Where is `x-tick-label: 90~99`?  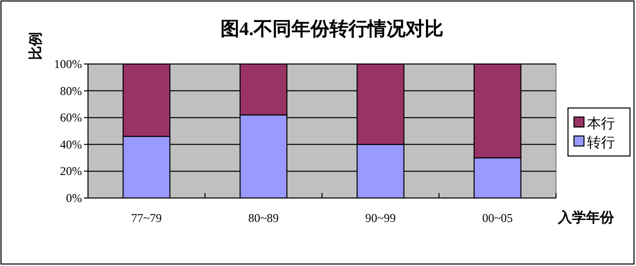
x-tick-label: 90~99 is located at coordinates (380, 218).